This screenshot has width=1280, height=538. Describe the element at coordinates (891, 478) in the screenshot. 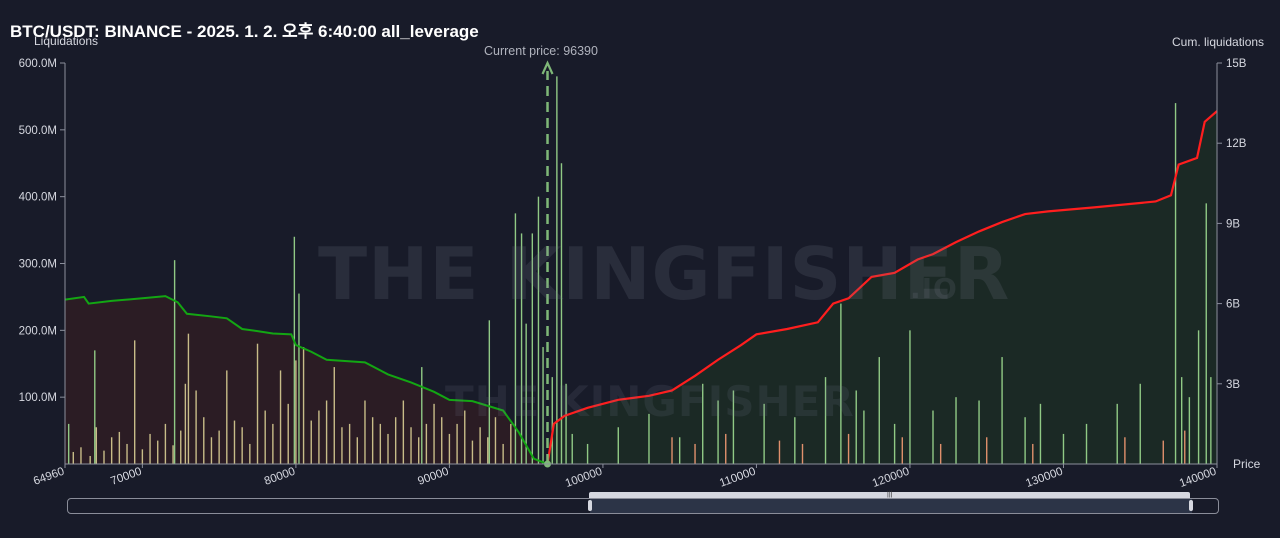

I see `x-tick-label: 120000` at that location.